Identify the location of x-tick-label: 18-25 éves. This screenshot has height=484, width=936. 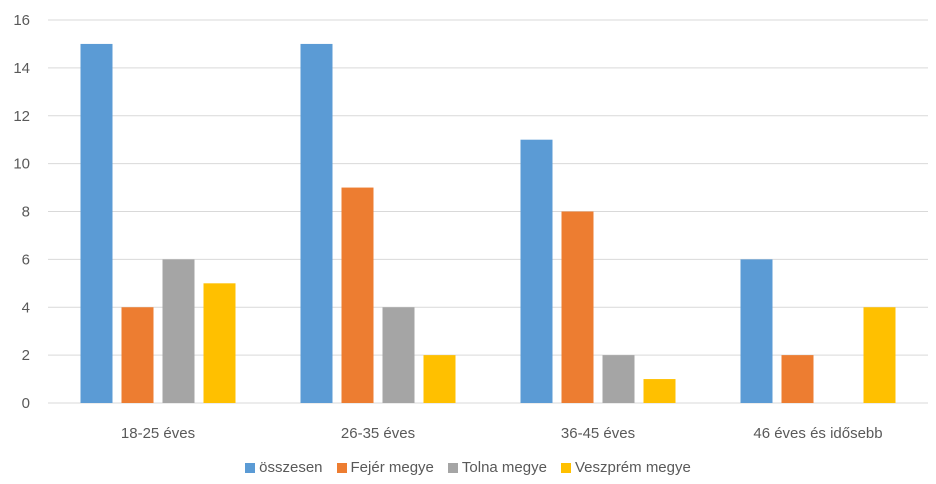
(158, 432).